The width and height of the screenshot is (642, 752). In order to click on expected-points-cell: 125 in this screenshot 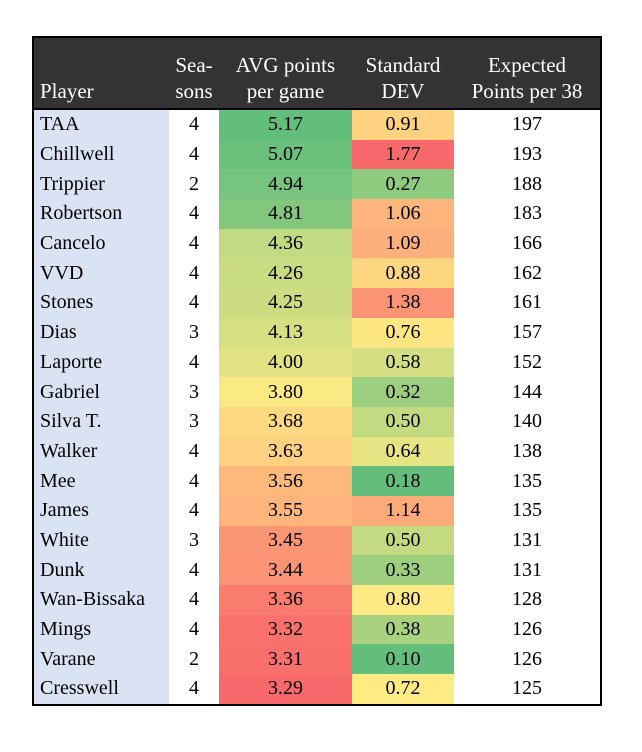, I will do `click(527, 688)`.